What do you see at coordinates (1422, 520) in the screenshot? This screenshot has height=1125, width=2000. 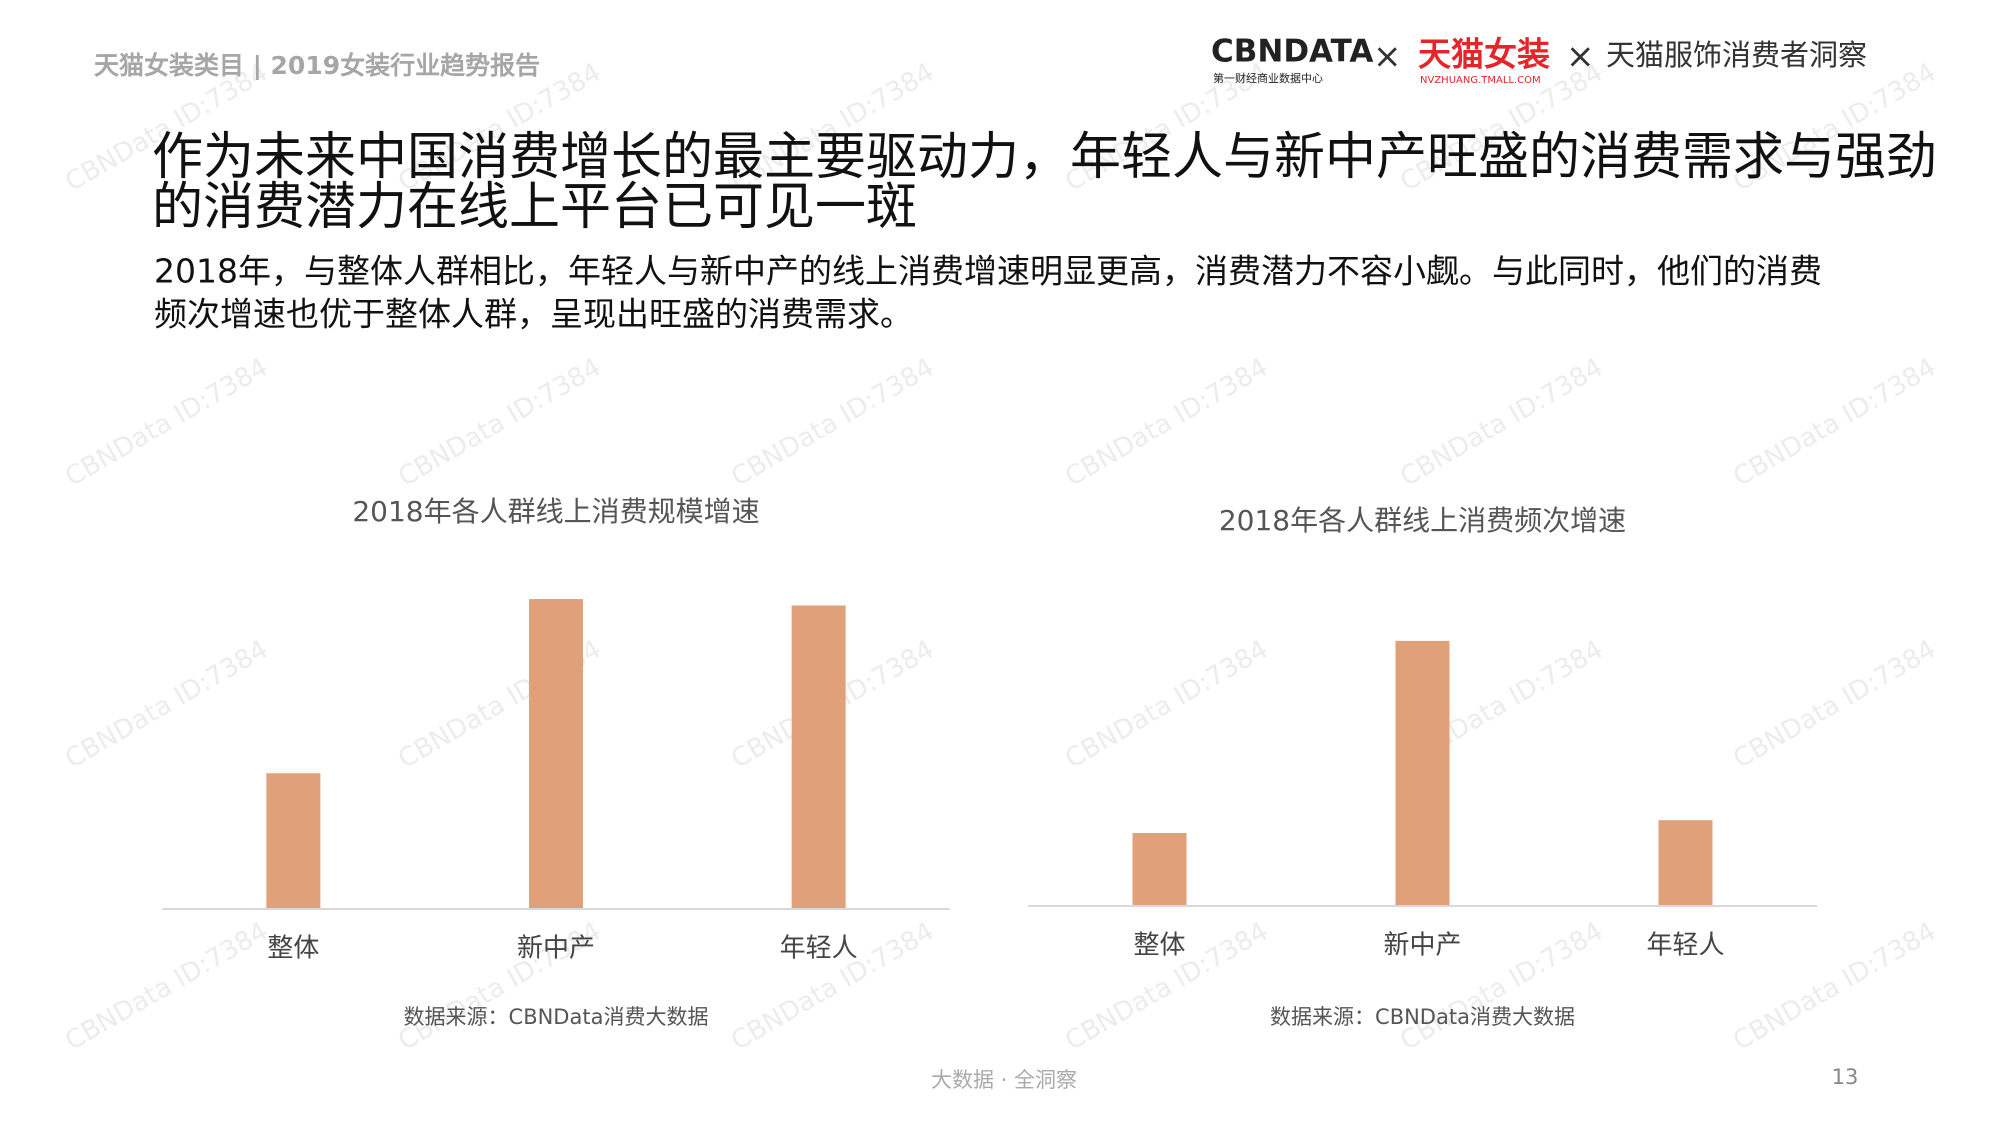 I see `chart-title: 2018年各人群线上消费频次增速` at bounding box center [1422, 520].